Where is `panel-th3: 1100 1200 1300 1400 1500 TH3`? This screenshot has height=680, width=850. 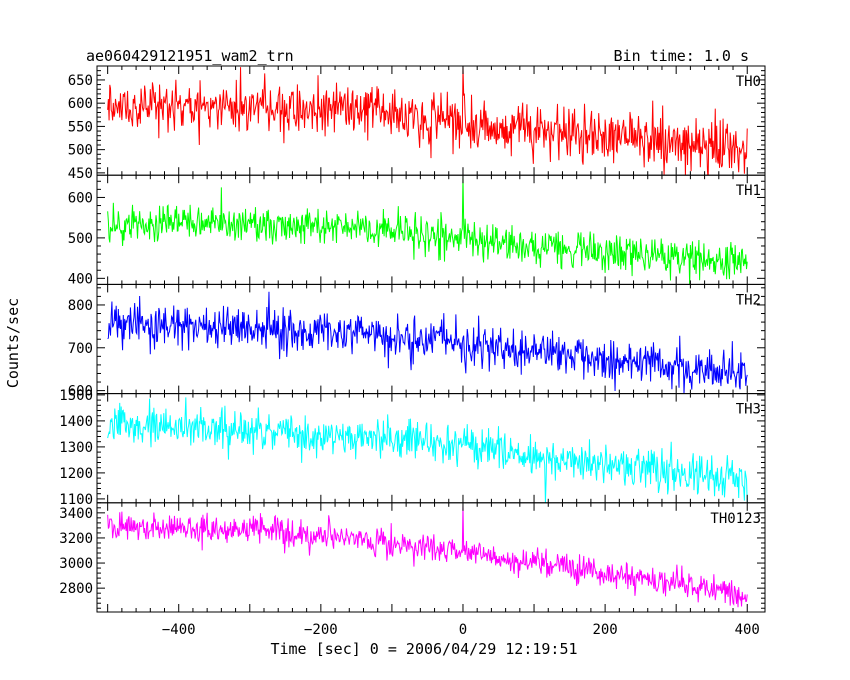 panel-th3: 1100 1200 1300 1400 1500 TH3 is located at coordinates (412, 448).